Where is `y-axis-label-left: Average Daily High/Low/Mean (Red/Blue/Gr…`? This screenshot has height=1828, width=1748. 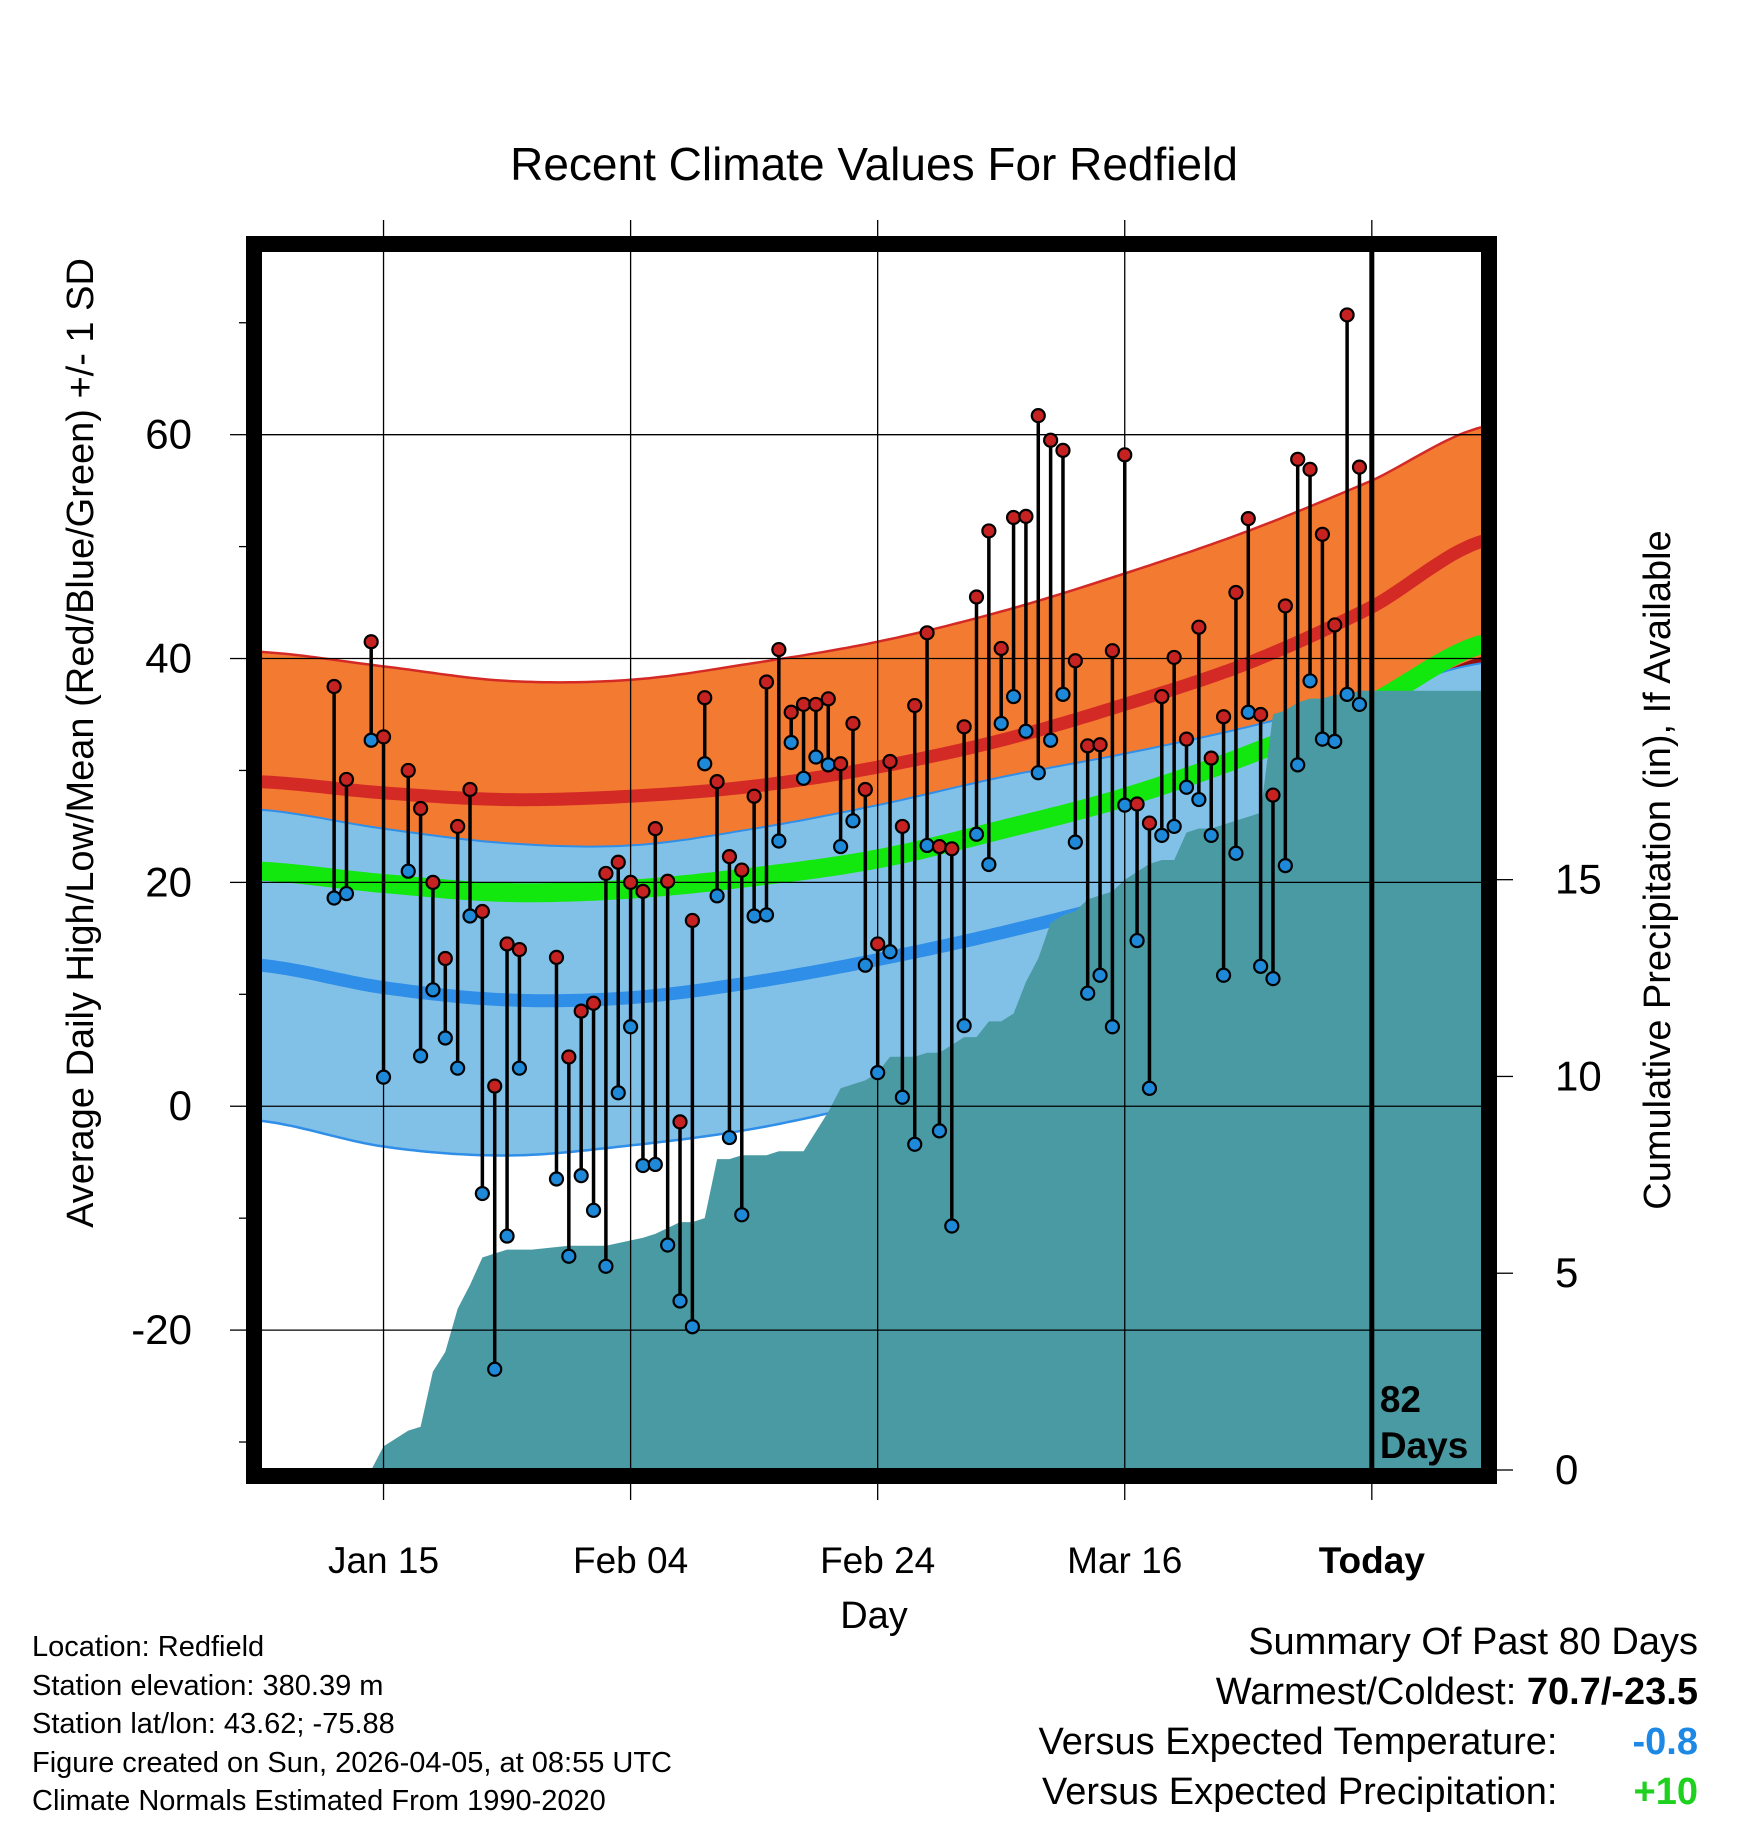
y-axis-label-left: Average Daily High/Low/Mean (Red/Blue/Gr… is located at coordinates (81, 743).